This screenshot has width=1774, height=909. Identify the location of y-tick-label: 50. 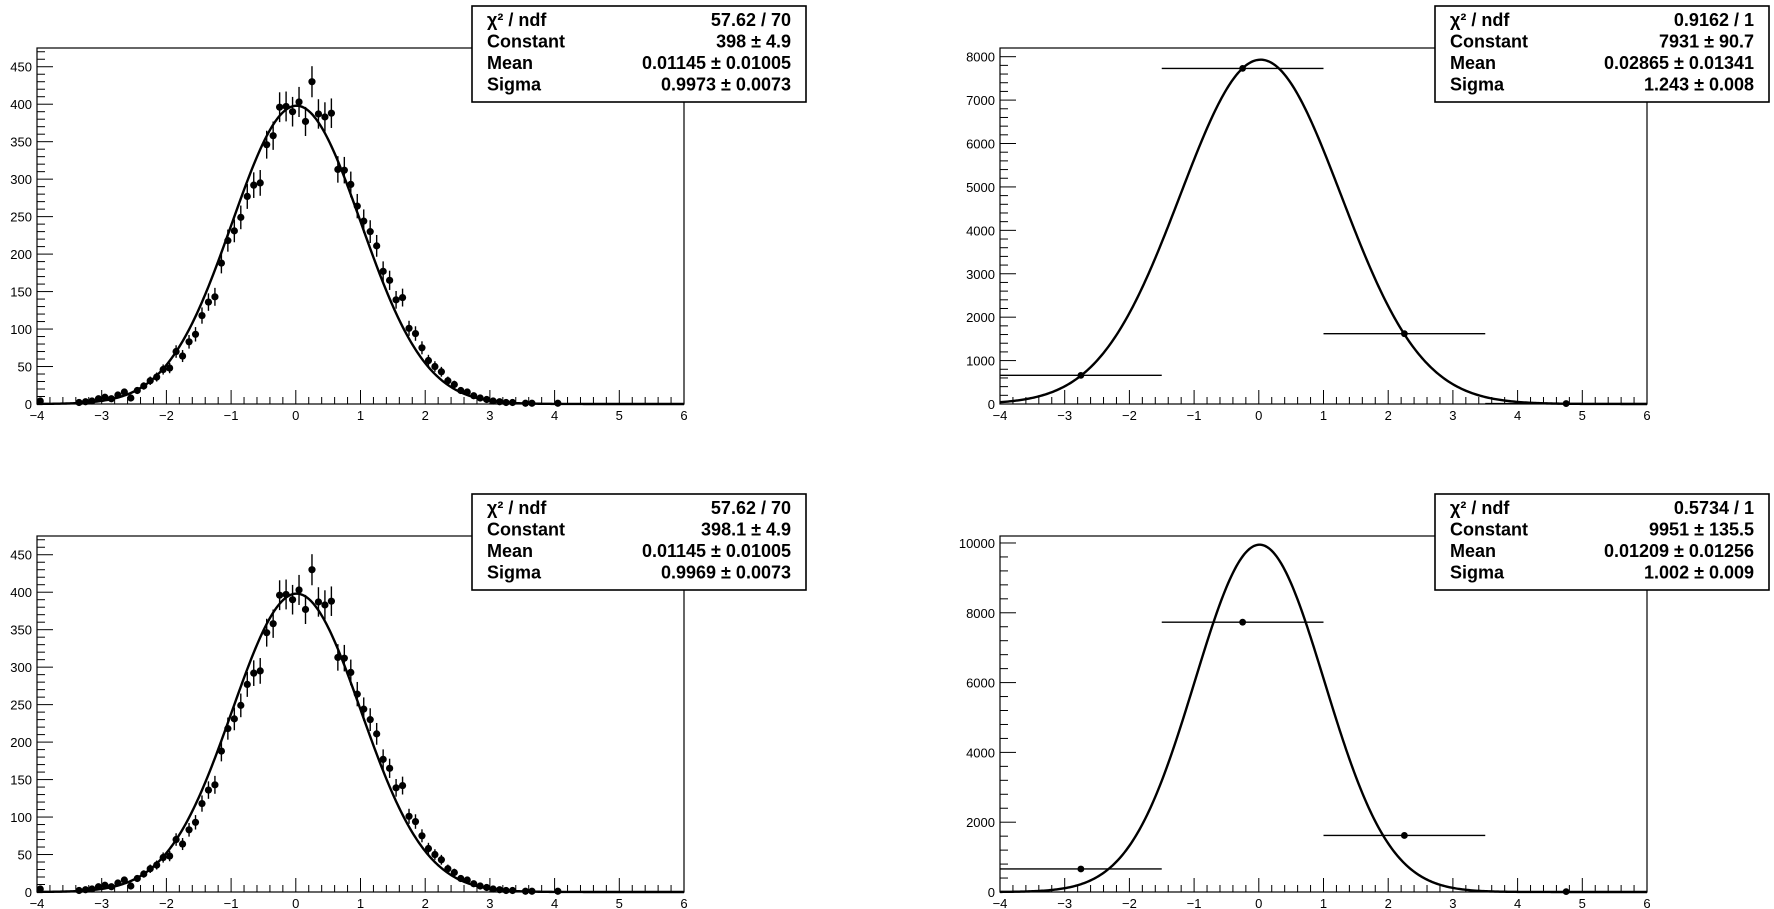
(25, 855).